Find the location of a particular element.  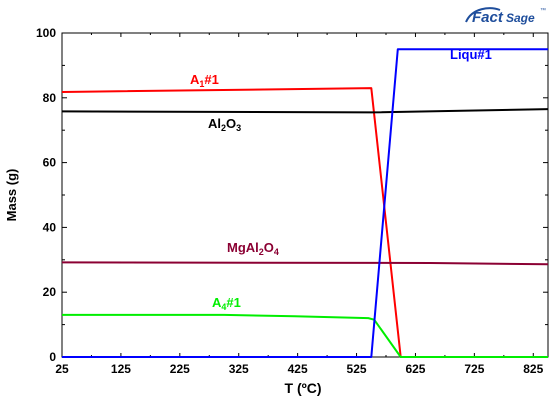

series-label-al2o3: Al2O3 is located at coordinates (224, 124).